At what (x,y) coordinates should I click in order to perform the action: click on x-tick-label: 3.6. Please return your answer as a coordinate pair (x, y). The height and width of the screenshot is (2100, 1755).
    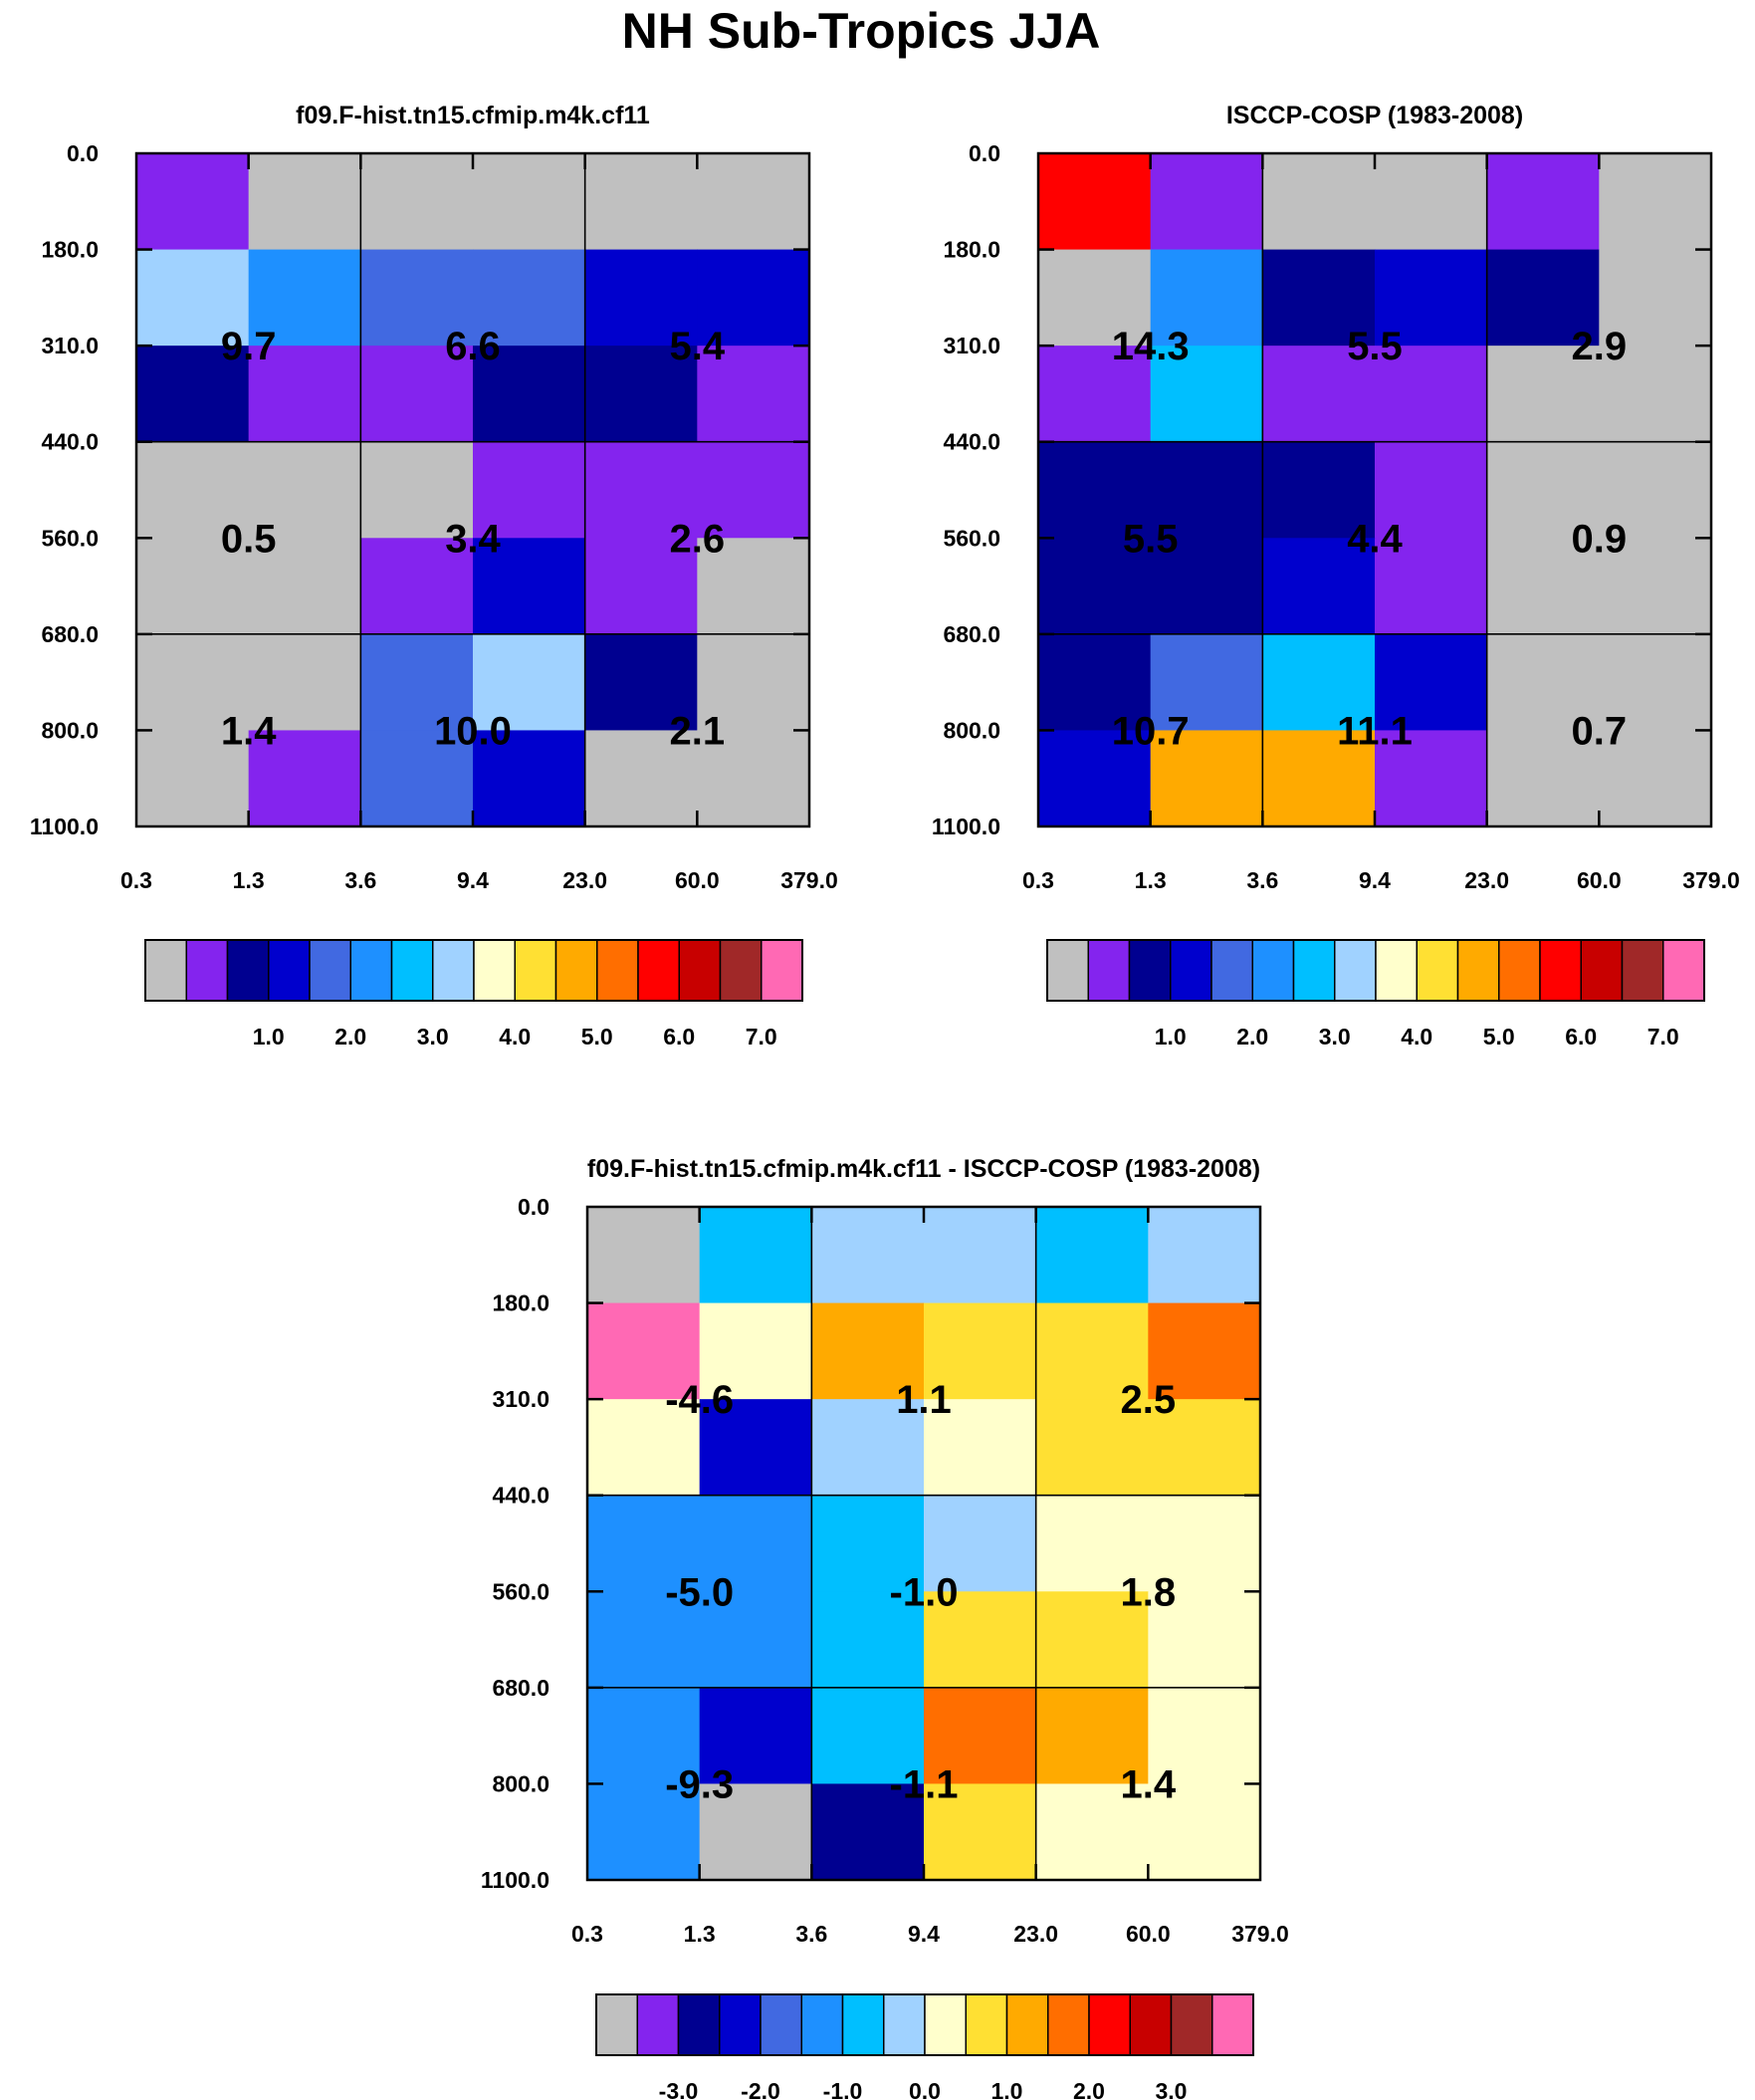
    Looking at the image, I should click on (811, 1934).